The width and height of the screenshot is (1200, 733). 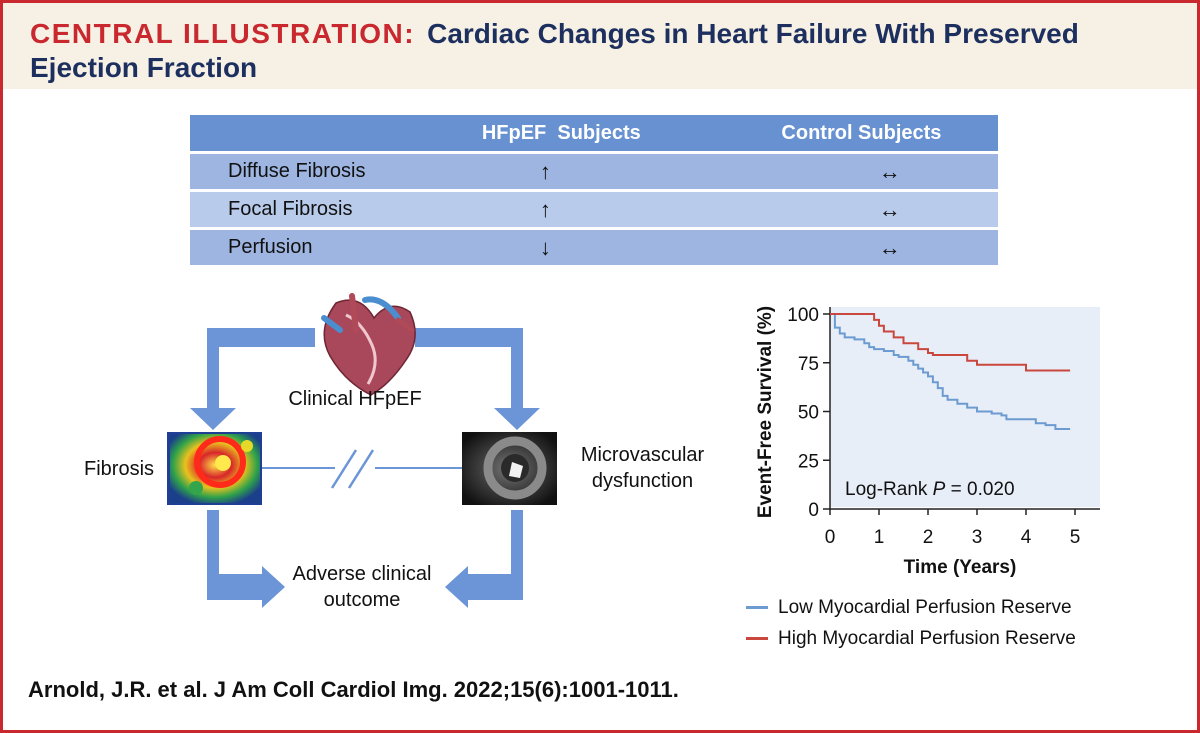 I want to click on legend-item-low: Low Myocardial Perfusion Reserve, so click(x=911, y=607).